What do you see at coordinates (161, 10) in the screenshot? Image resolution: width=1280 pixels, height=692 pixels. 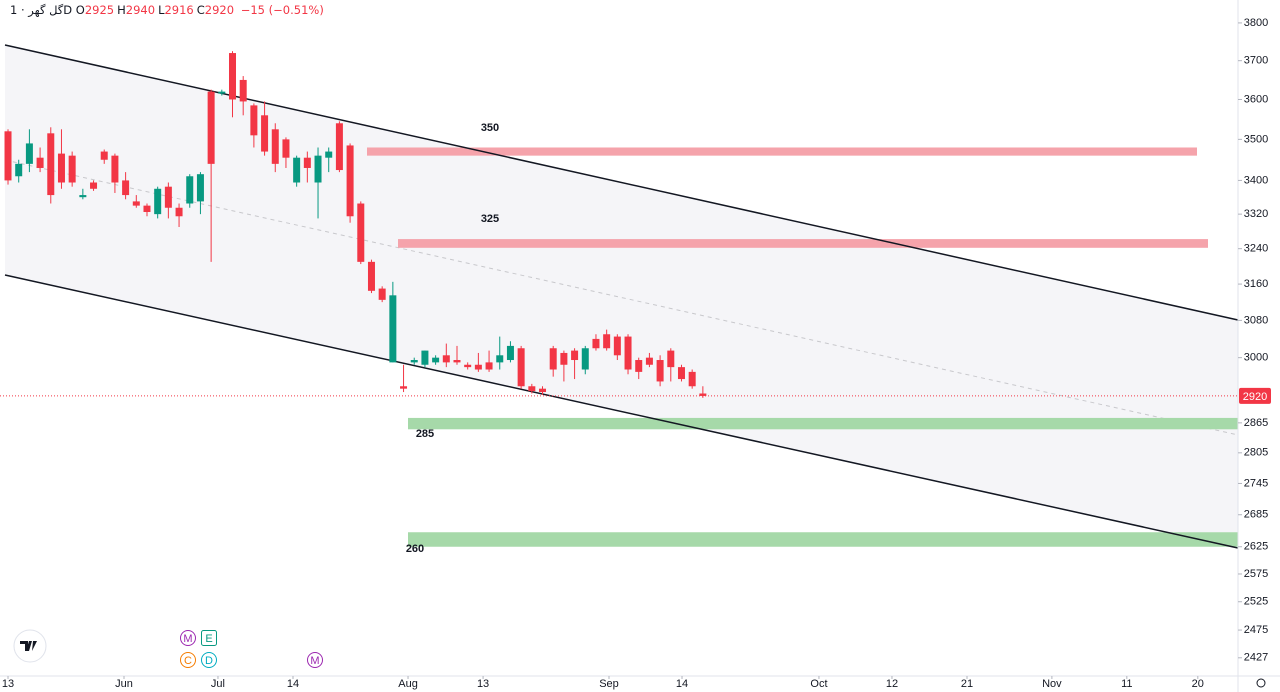 I see `ohlc-label: L` at bounding box center [161, 10].